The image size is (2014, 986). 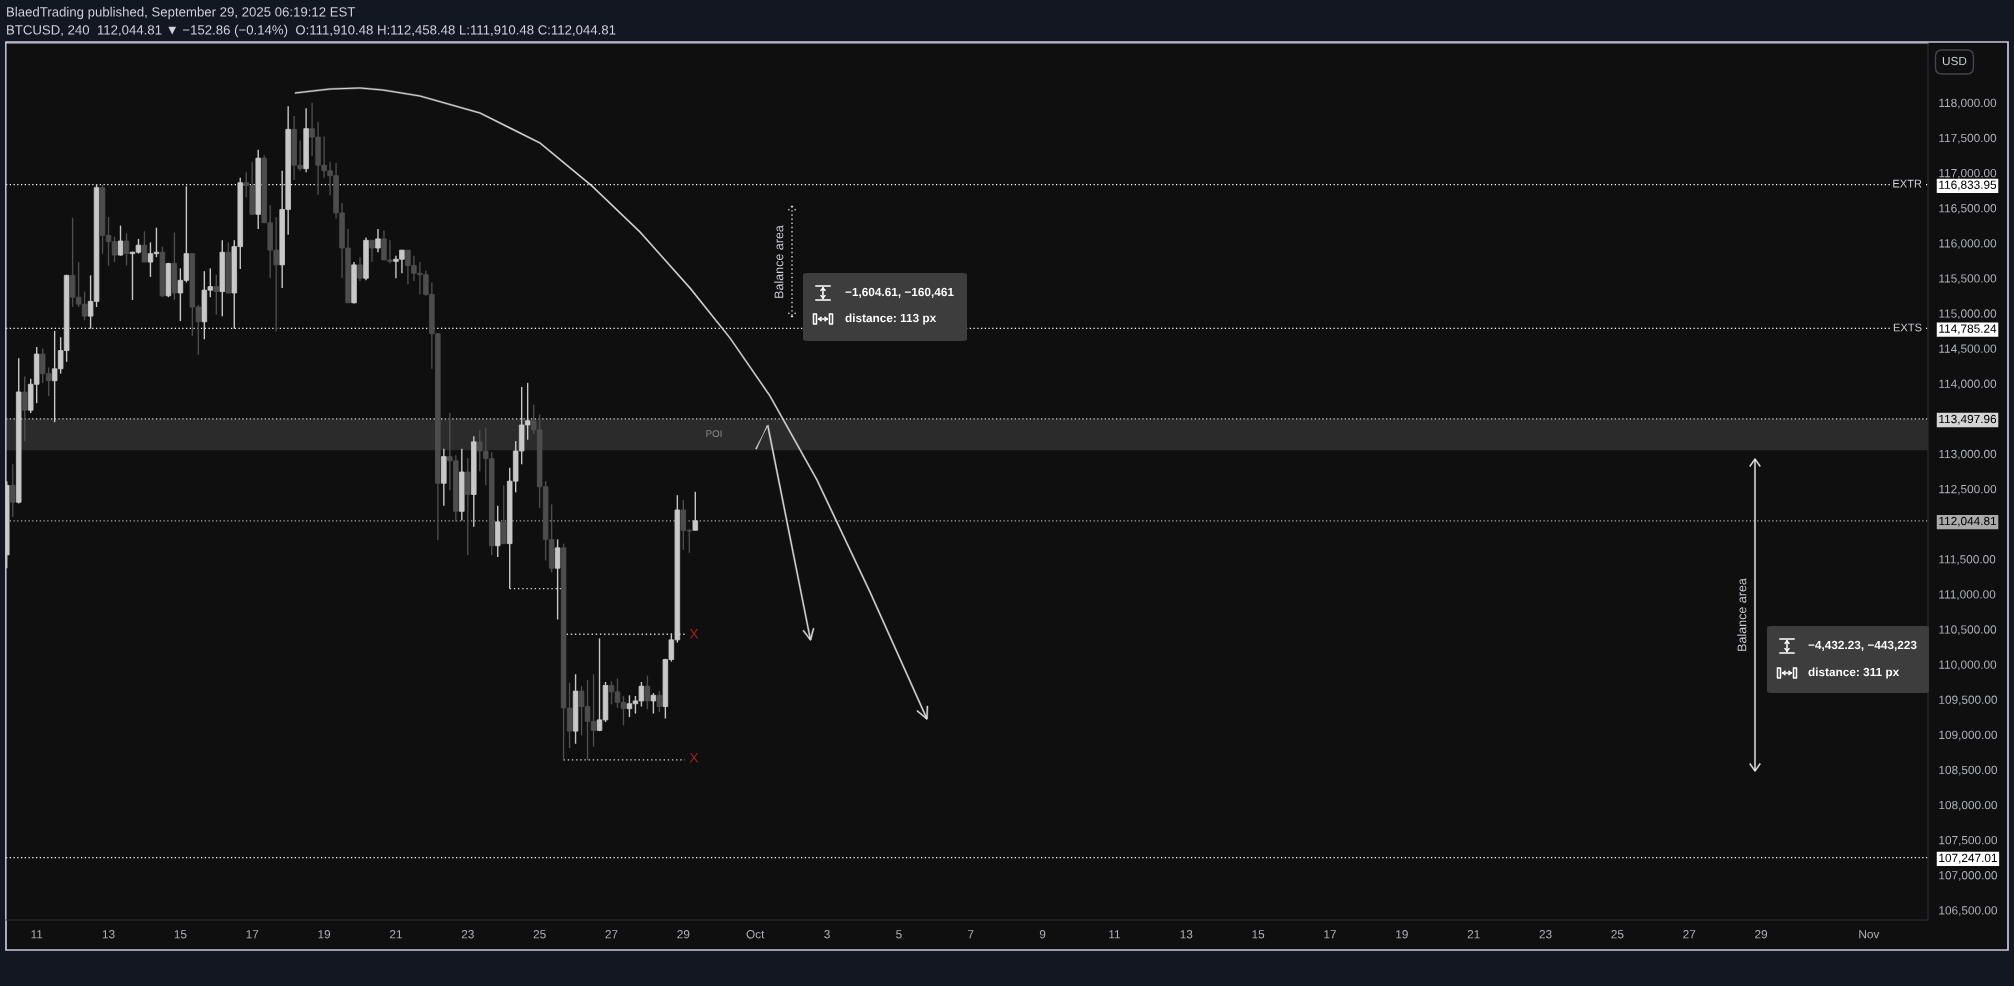 I want to click on chart-subtitle: BTCUSD, 240 112,044.81 ▼ −152.86 (−0.14%) O:111,910.48 H:112,458.48 L:111,910.48 C:112,044.81, so click(x=311, y=31).